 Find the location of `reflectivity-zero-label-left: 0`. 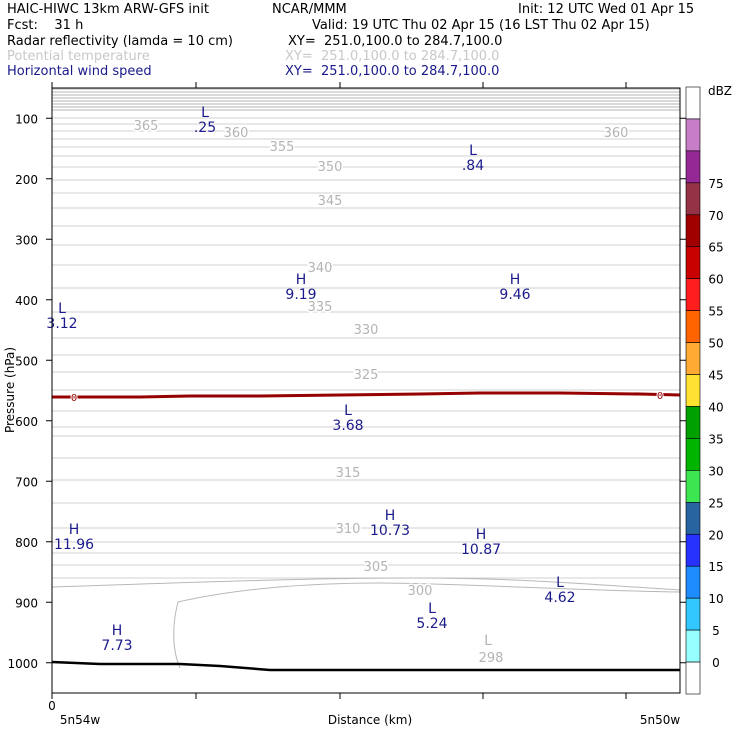

reflectivity-zero-label-left: 0 is located at coordinates (74, 398).